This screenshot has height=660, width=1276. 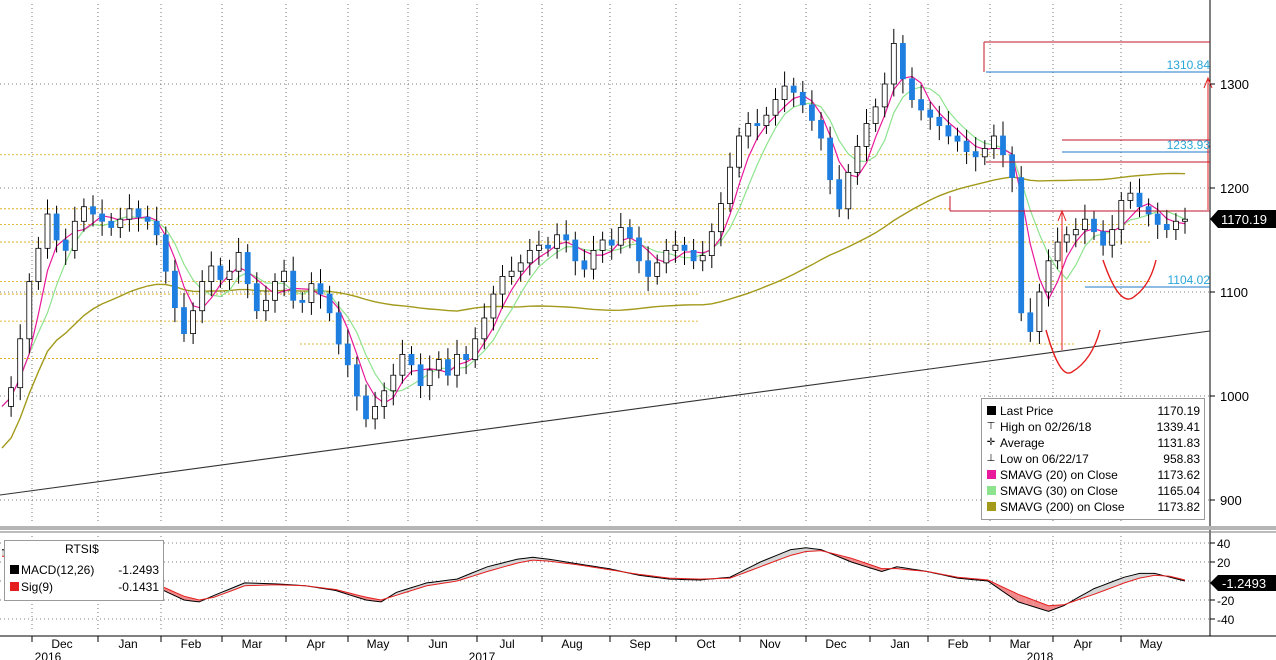 I want to click on legend-high-prefix: High on, so click(x=1022, y=427).